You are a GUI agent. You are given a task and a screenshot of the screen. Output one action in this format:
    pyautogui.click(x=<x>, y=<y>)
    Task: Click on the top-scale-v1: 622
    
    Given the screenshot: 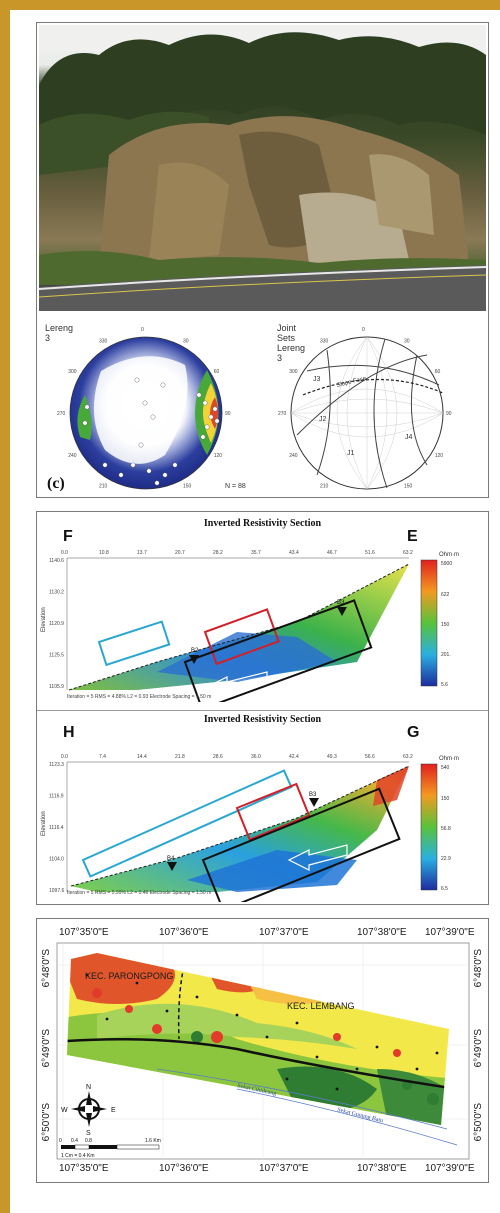 What is the action you would take?
    pyautogui.click(x=445, y=595)
    